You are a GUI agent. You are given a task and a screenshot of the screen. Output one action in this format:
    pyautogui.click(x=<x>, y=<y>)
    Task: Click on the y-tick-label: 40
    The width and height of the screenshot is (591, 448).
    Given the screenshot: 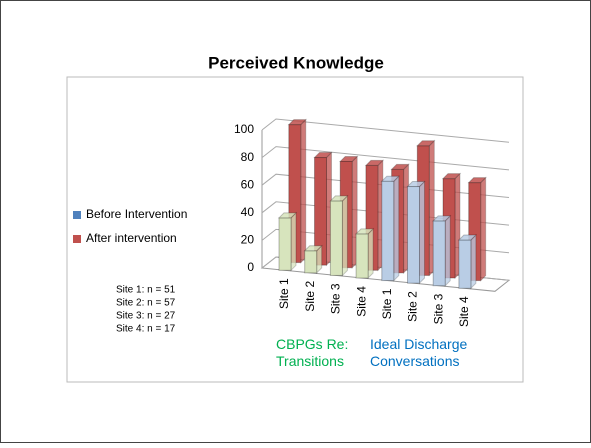 What is the action you would take?
    pyautogui.click(x=248, y=212)
    